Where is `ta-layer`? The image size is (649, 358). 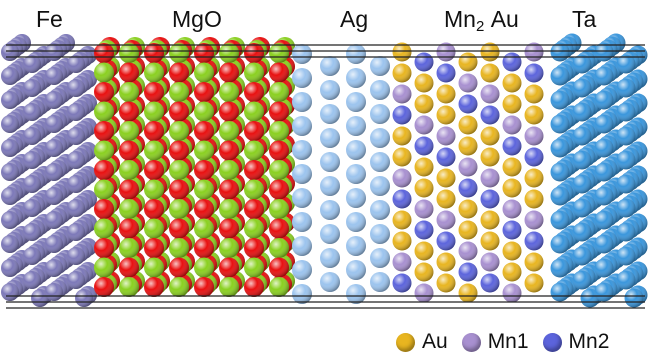 ta-layer is located at coordinates (599, 170).